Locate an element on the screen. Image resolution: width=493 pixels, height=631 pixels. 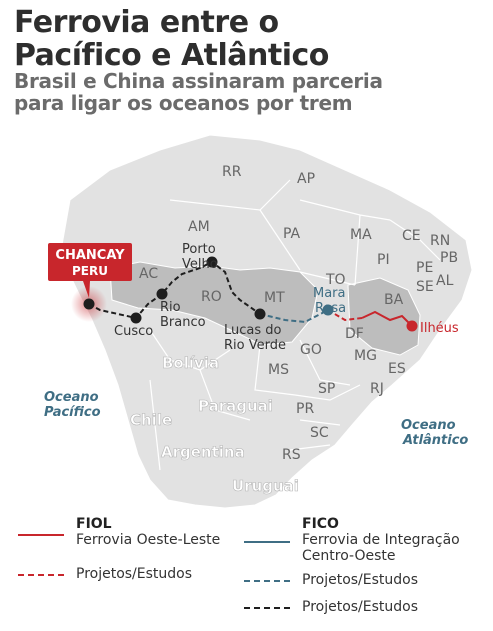
callout-line-2: PERU is located at coordinates (90, 271).